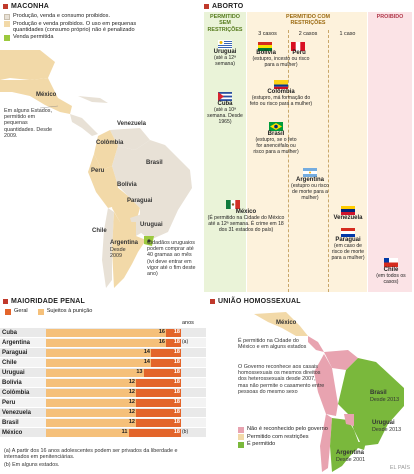 The image size is (414, 474). I want to click on uniao-title: UNIÃO HOMOSSEXUAL, so click(255, 301).